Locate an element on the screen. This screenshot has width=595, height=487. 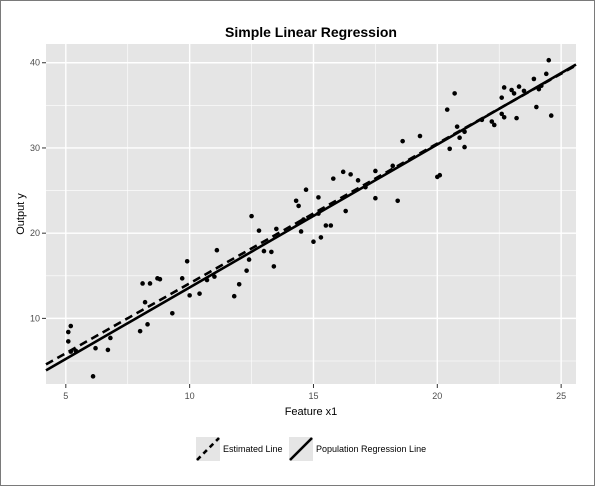
y-axis-title: Output y is located at coordinates (21, 214).